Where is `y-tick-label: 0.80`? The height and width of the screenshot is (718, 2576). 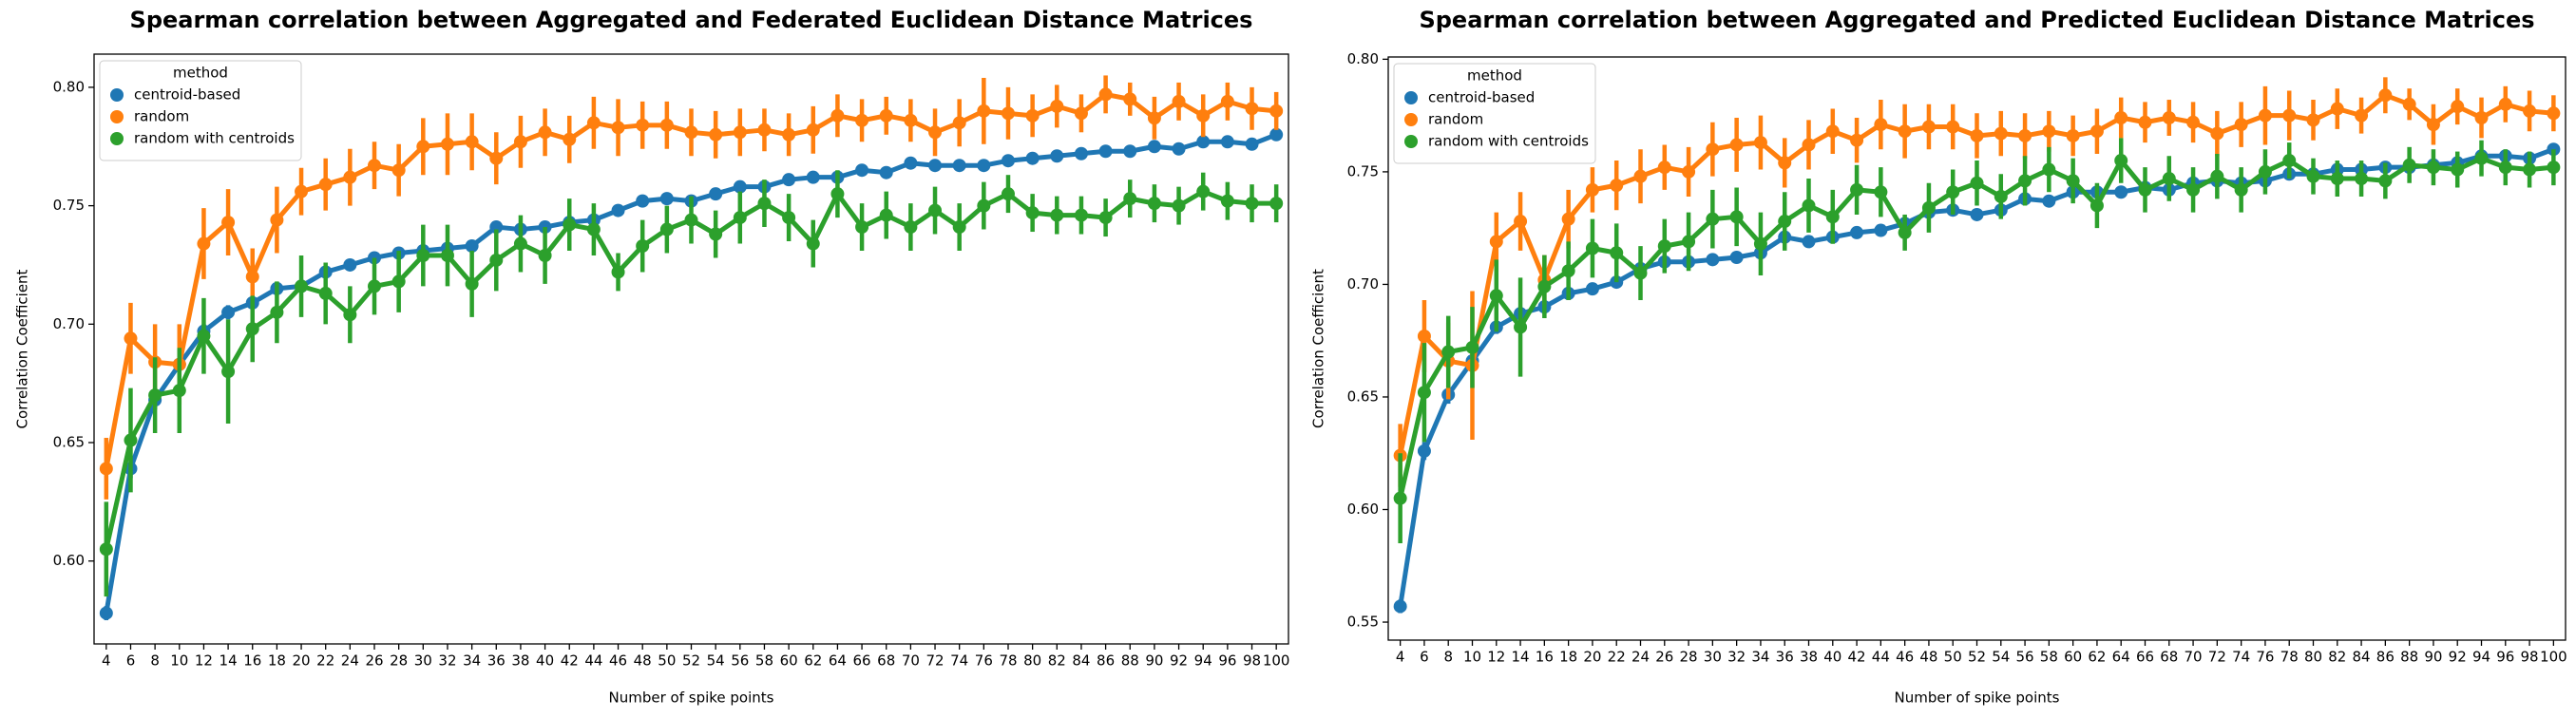
y-tick-label: 0.80 is located at coordinates (69, 86).